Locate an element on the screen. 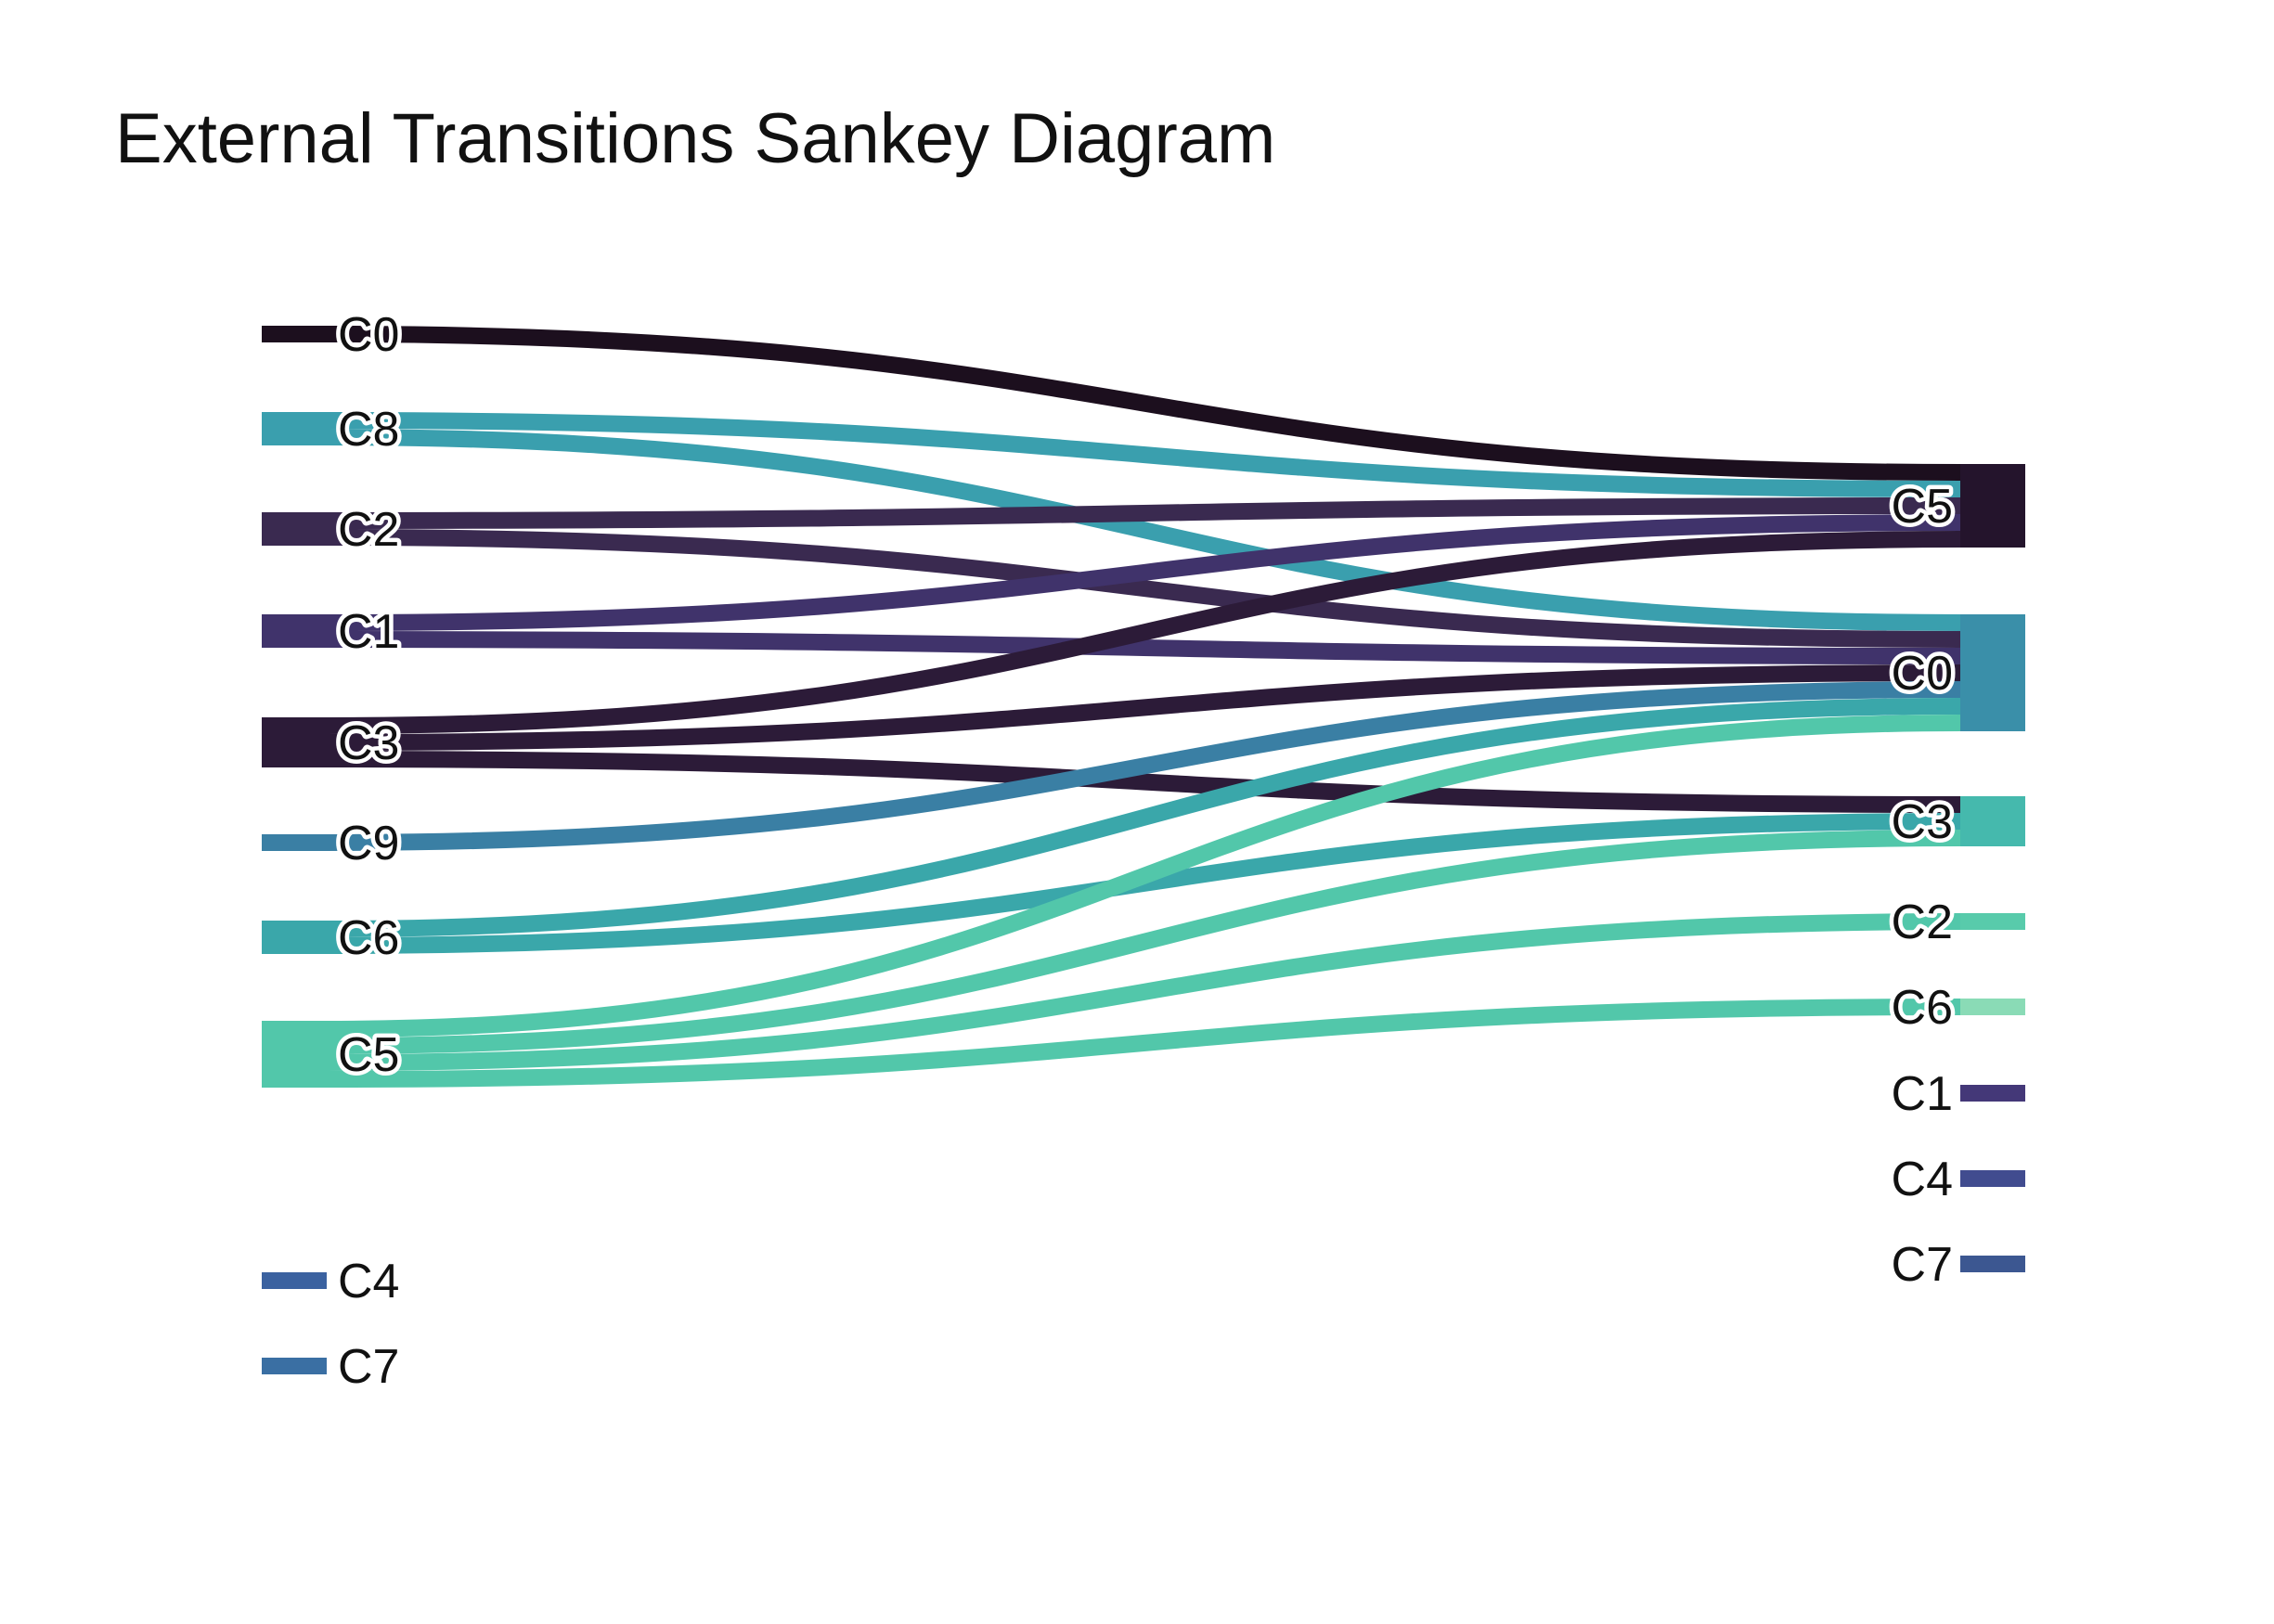 This screenshot has height=1624, width=2274. source-node-c7 is located at coordinates (294, 1366).